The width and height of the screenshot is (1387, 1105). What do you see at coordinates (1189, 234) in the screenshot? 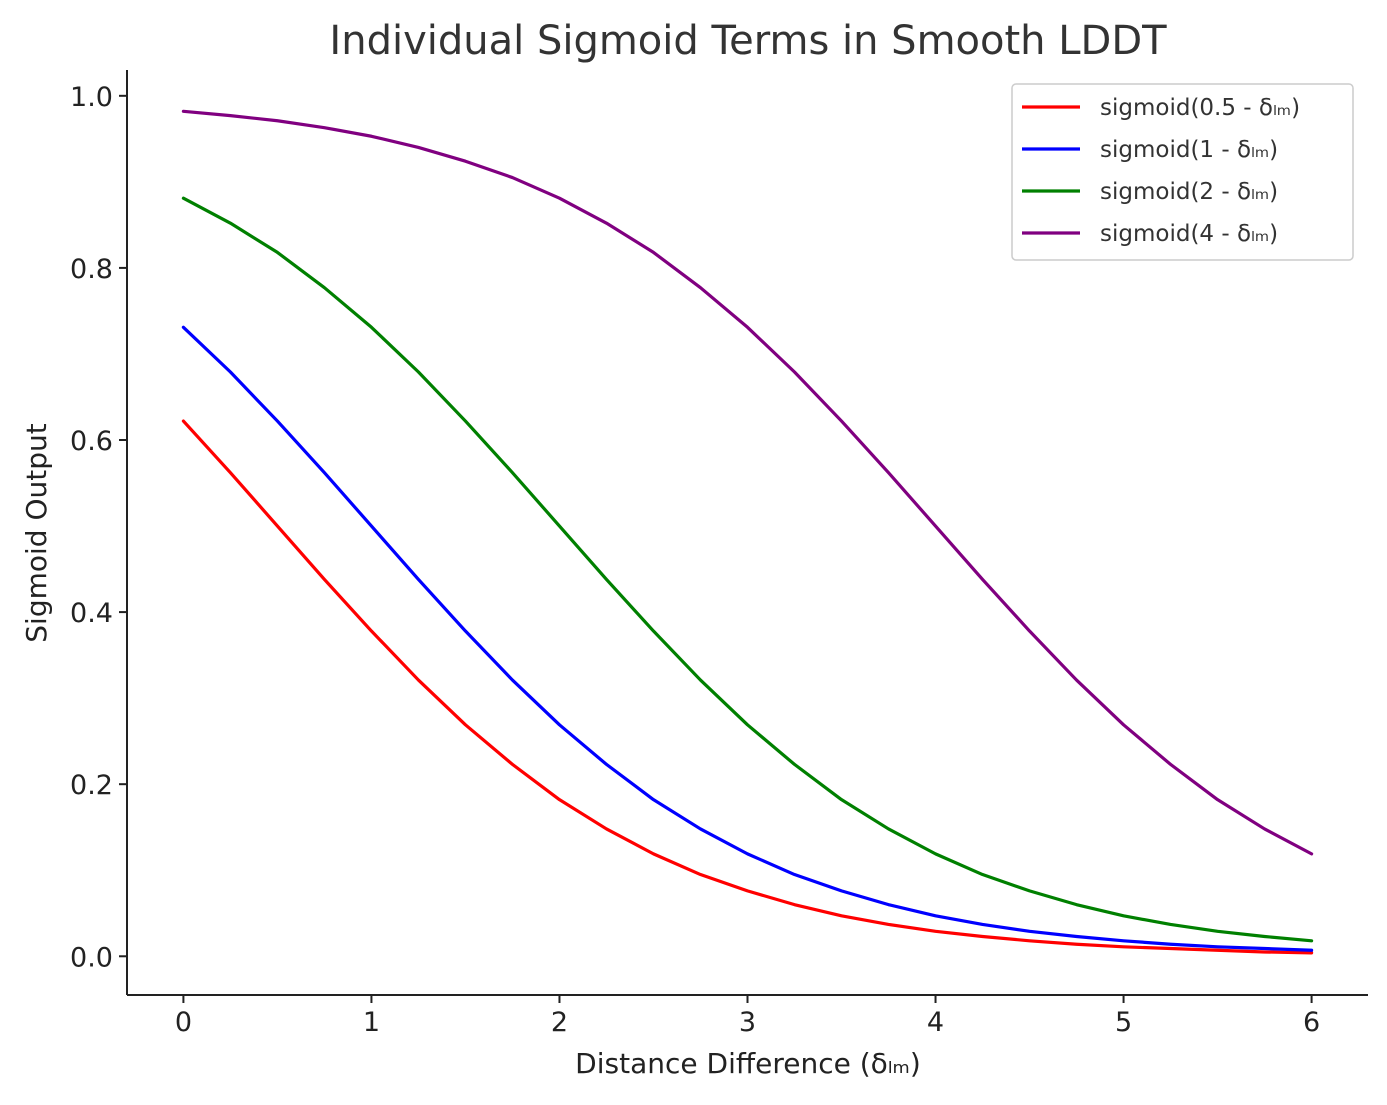
I see `legend-label: sigmoid(4 - δₗₘ)` at bounding box center [1189, 234].